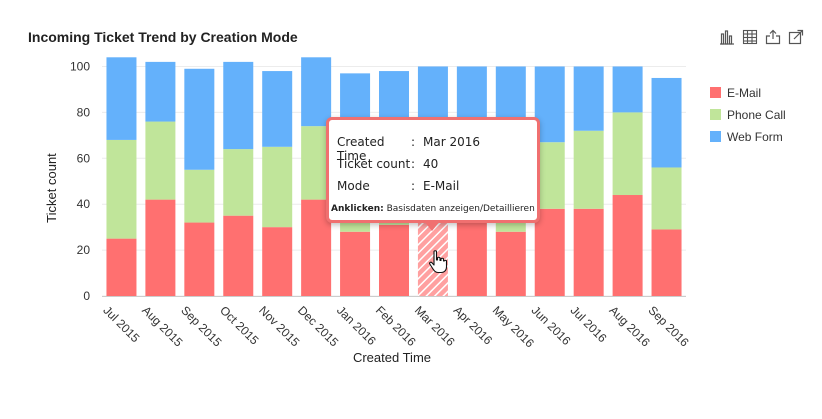  Describe the element at coordinates (432, 226) in the screenshot. I see `tooltip-arrow` at that location.